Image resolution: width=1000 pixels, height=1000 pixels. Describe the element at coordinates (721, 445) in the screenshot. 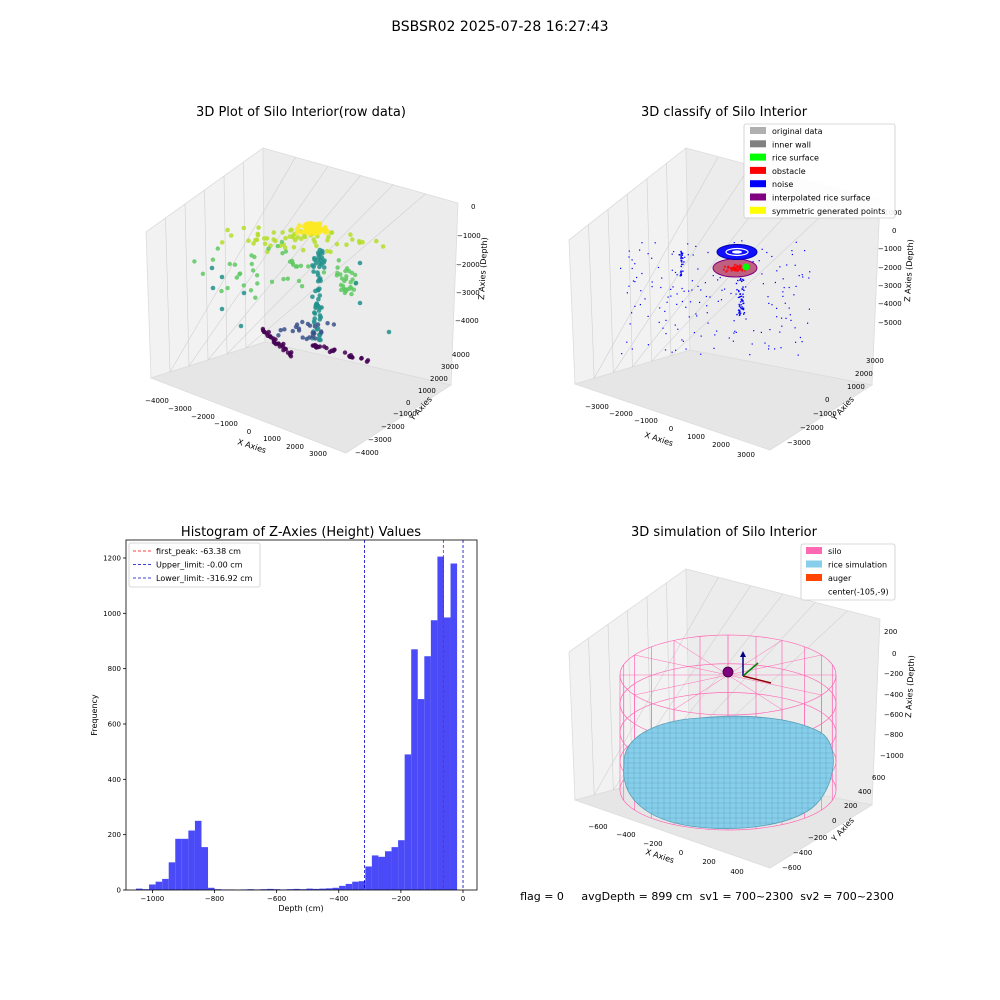

I see `x-tick-label: 2000` at that location.